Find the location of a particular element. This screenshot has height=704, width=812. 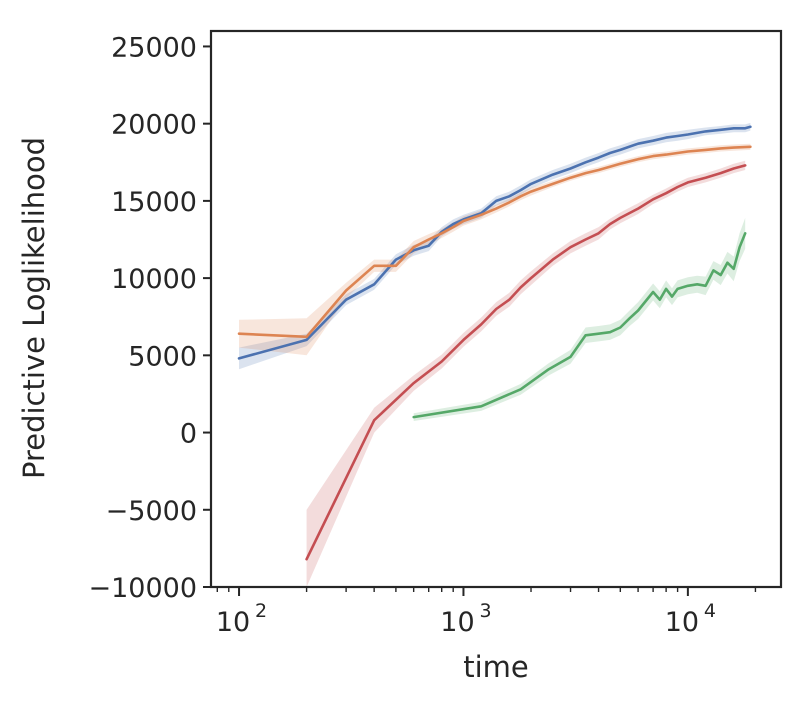

x-tick-exponent: 4 is located at coordinates (710, 611).